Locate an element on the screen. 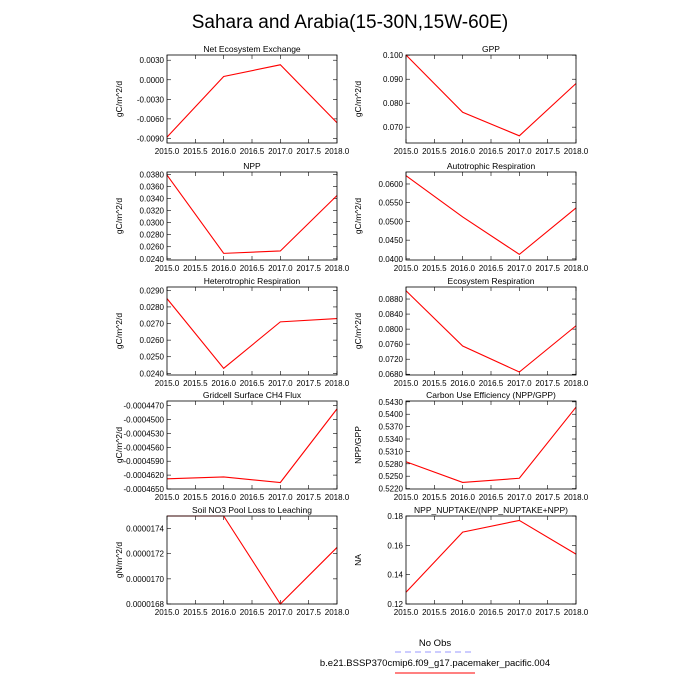  y-tick-label: 0.0280 is located at coordinates (152, 307).